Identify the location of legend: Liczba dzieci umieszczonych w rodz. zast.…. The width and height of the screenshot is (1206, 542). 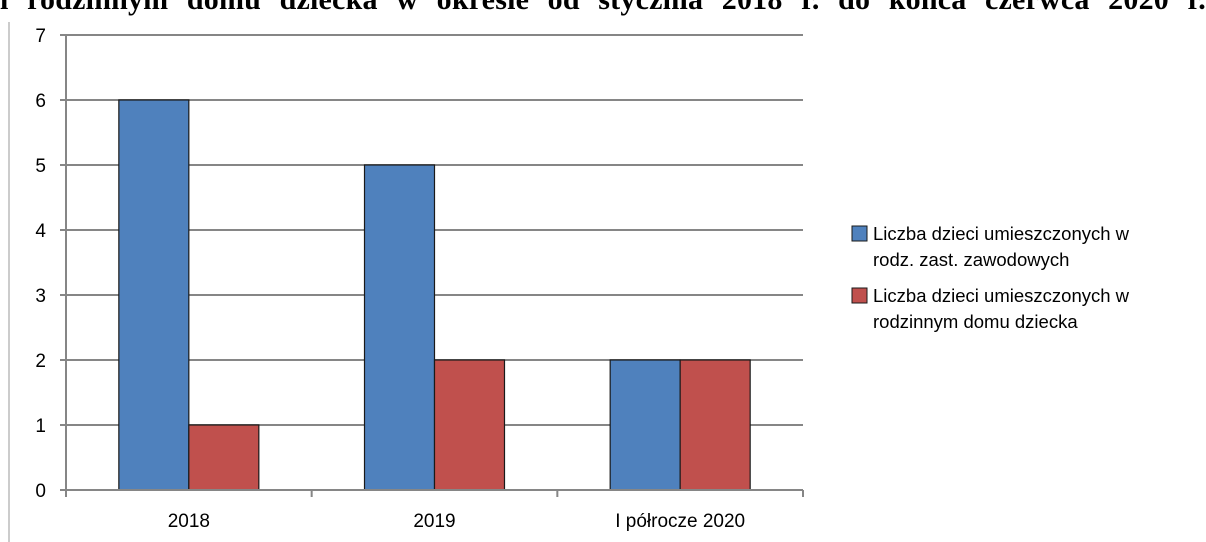
(990, 277).